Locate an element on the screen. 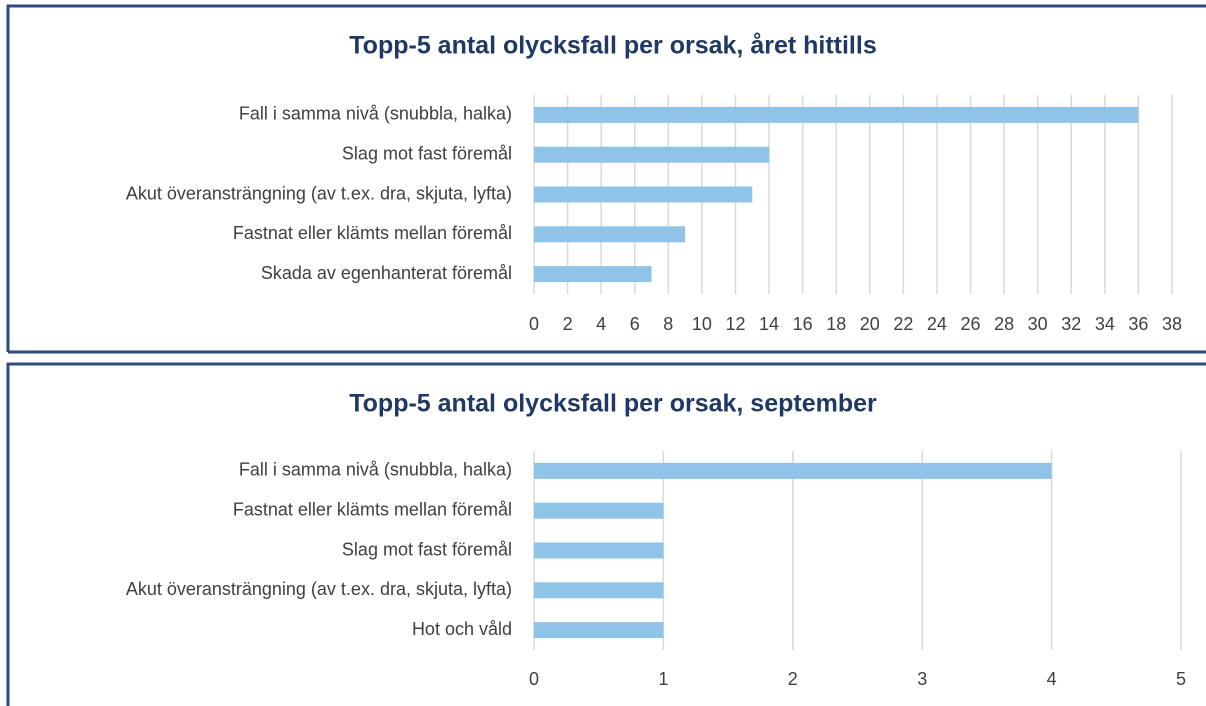 The image size is (1206, 706). x-tick-label: 26 is located at coordinates (971, 324).